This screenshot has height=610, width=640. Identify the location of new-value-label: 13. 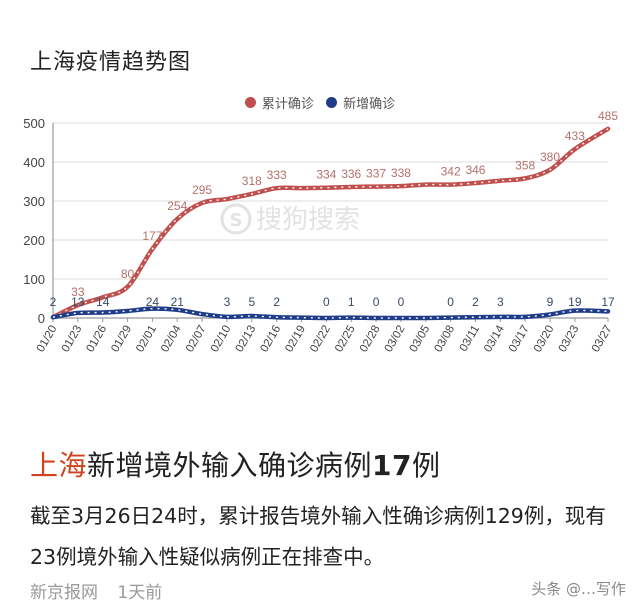
(78, 302).